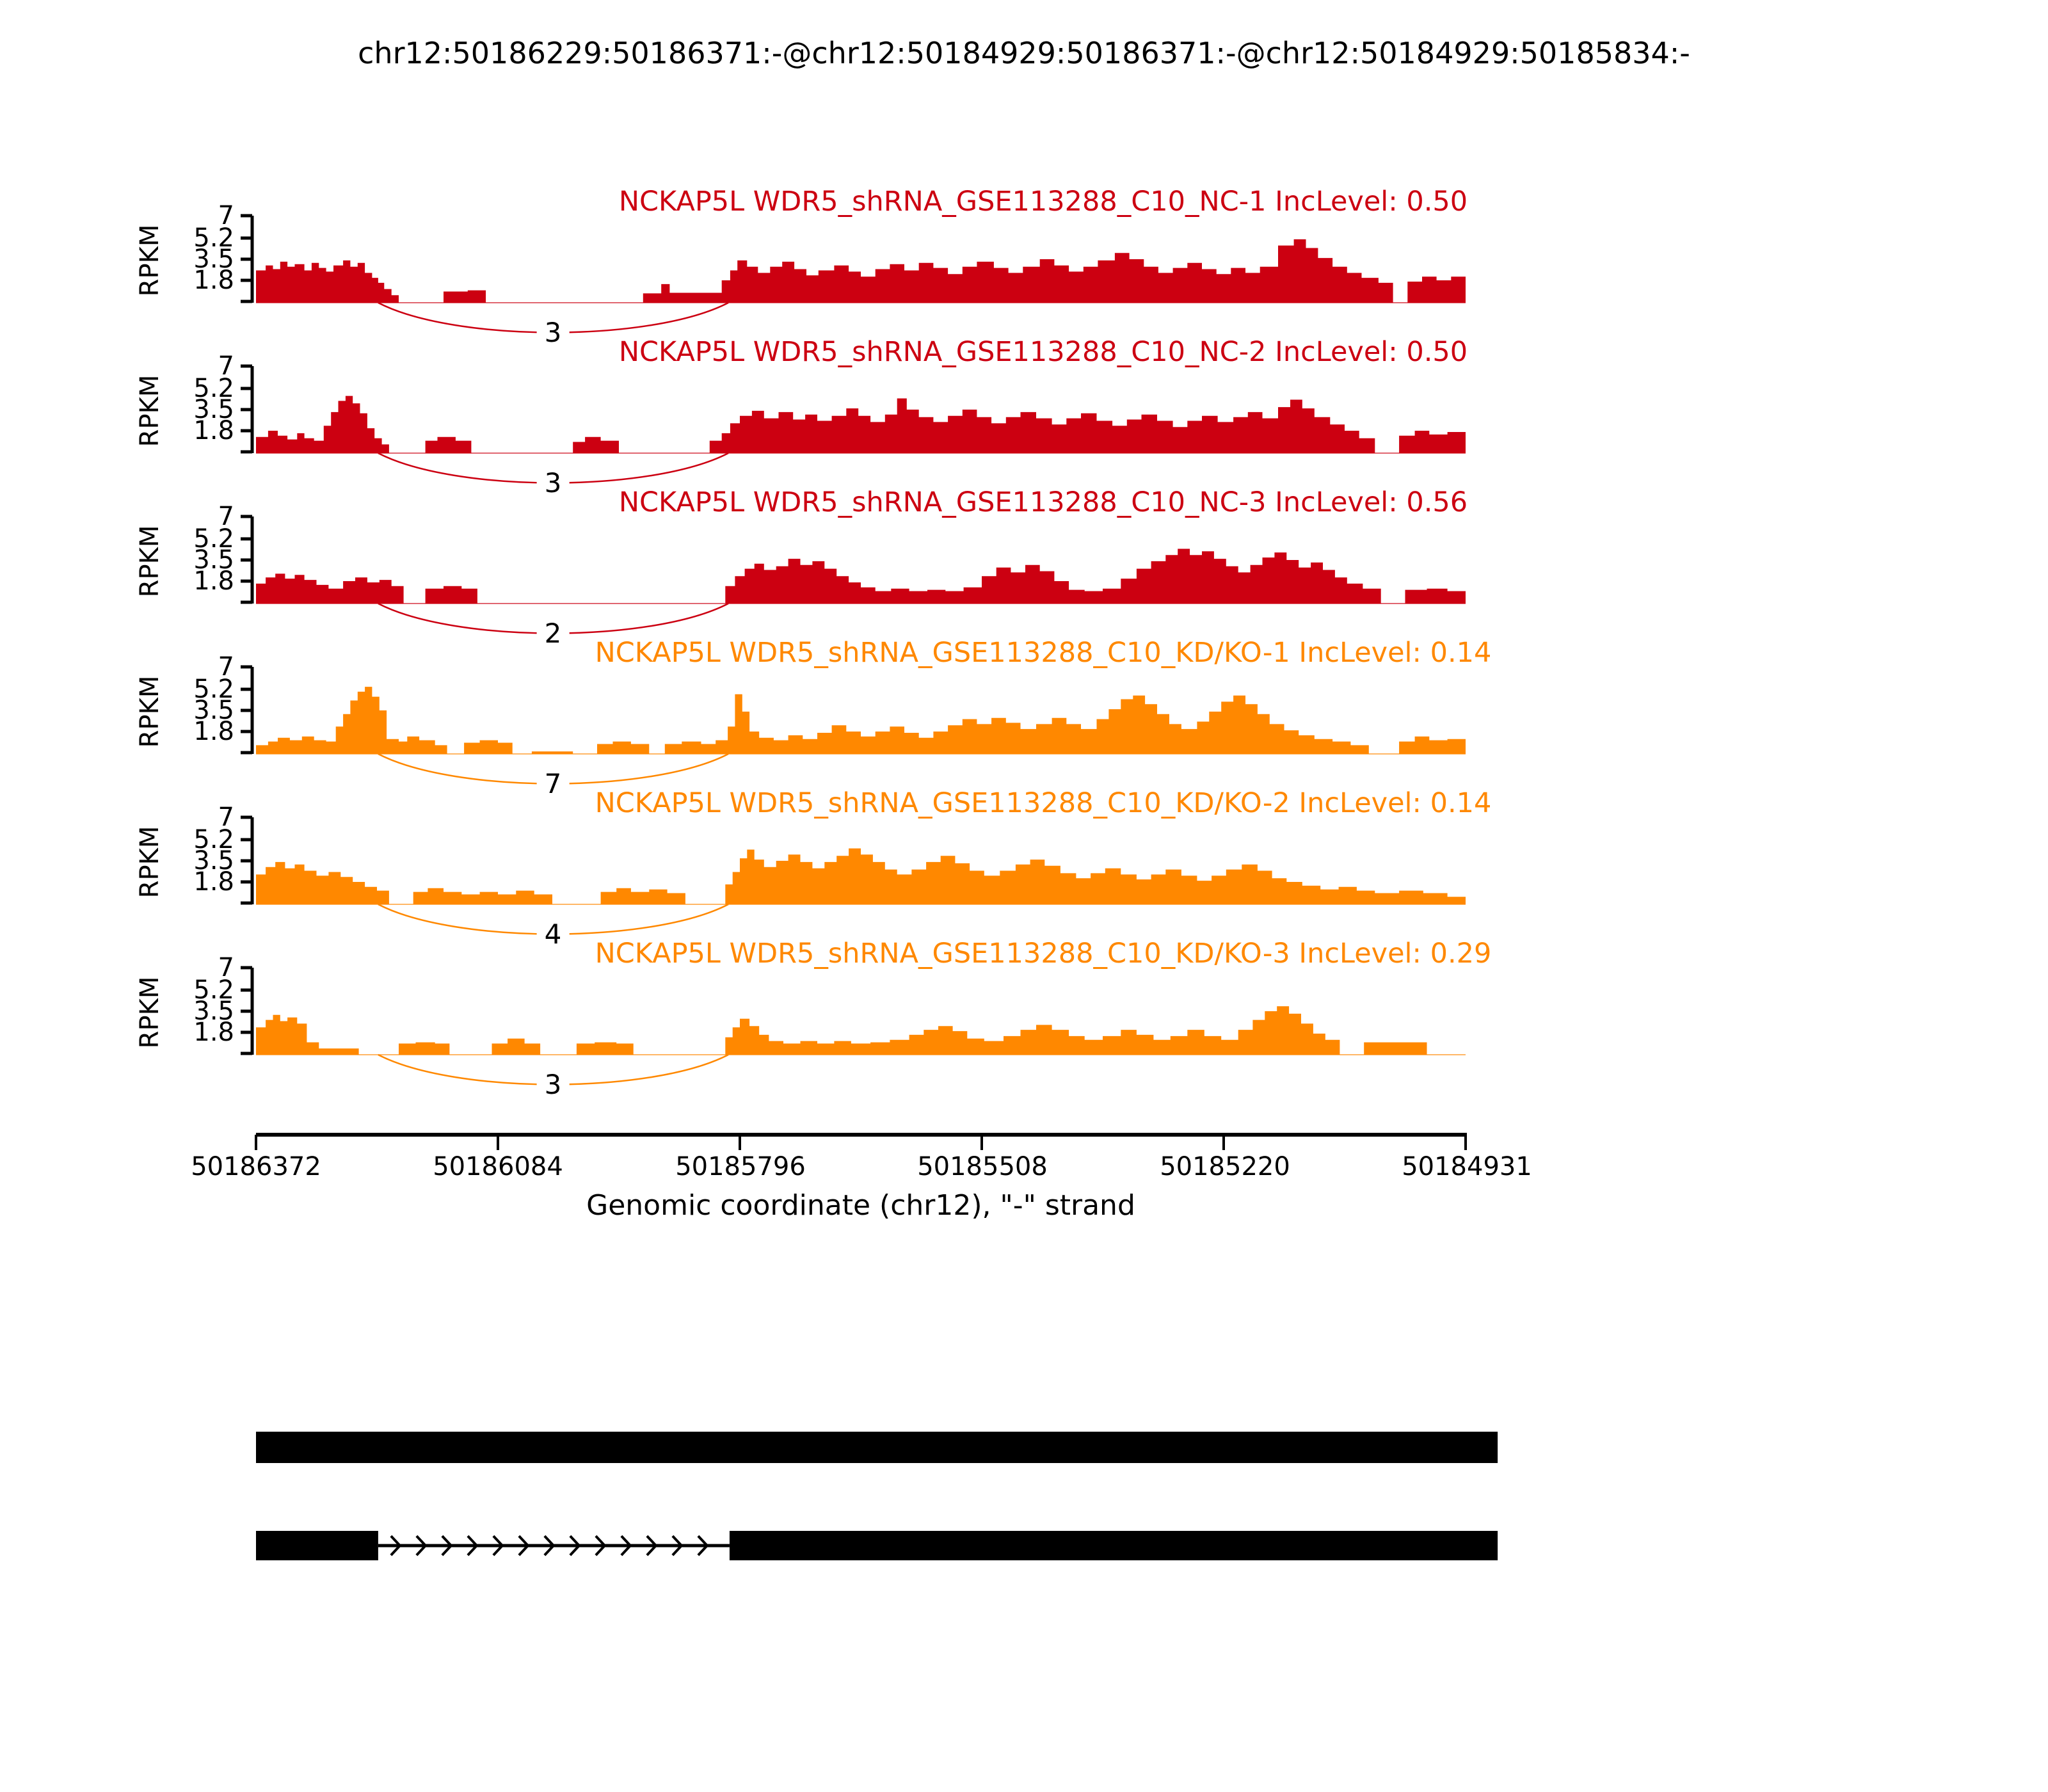 This screenshot has width=2048, height=1792. I want to click on junction-read-count: 2, so click(553, 633).